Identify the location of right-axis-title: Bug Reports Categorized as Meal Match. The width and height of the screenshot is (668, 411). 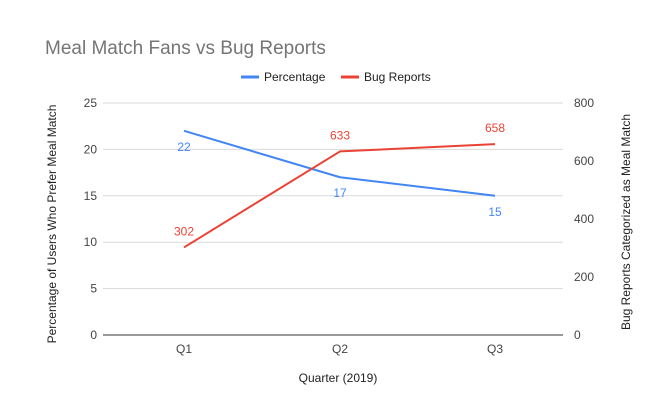
(626, 222).